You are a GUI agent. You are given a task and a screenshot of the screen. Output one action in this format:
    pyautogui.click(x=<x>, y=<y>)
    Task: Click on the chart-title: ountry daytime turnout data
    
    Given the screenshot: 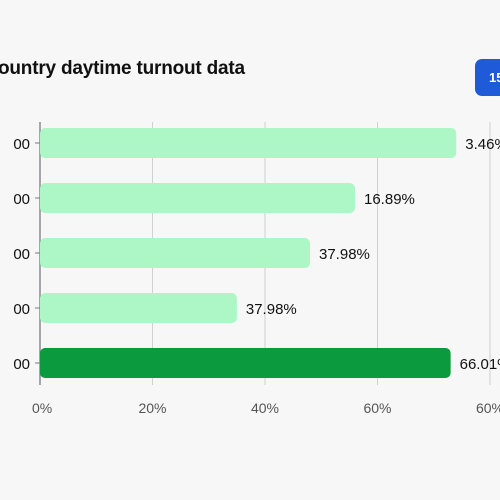 What is the action you would take?
    pyautogui.click(x=122, y=68)
    